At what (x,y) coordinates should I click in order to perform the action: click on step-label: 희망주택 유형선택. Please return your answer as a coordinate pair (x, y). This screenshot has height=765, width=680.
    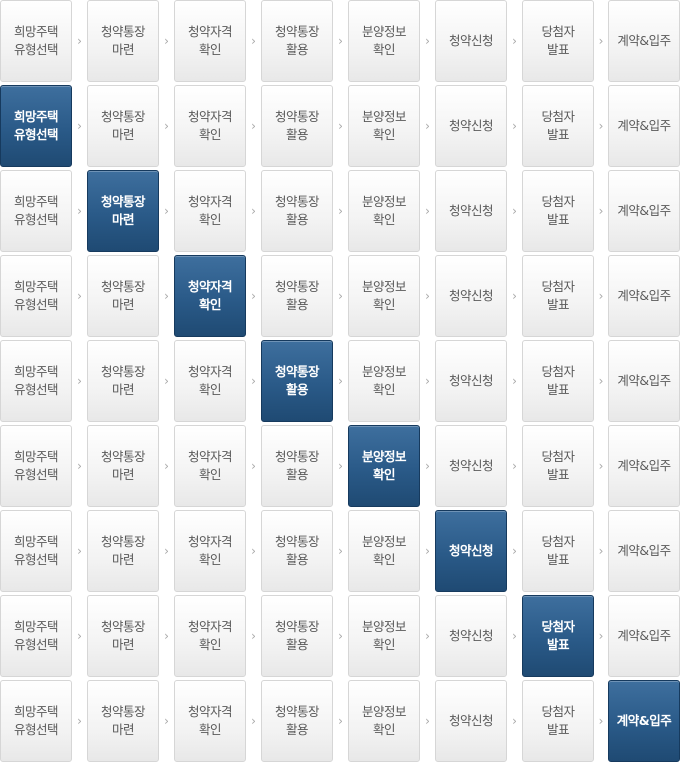
    Looking at the image, I should click on (36, 380).